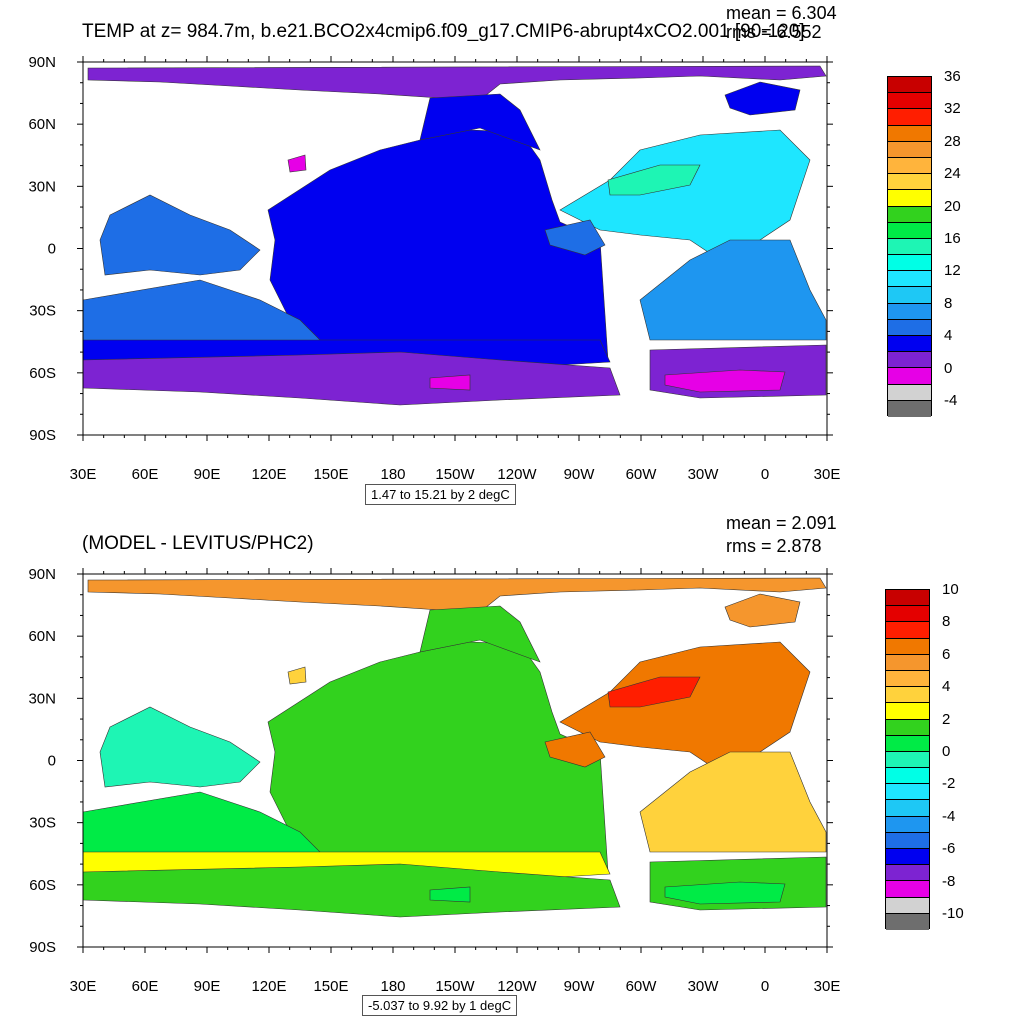 This screenshot has height=1024, width=1024. I want to click on rms-value: rms = 6.552, so click(774, 32).